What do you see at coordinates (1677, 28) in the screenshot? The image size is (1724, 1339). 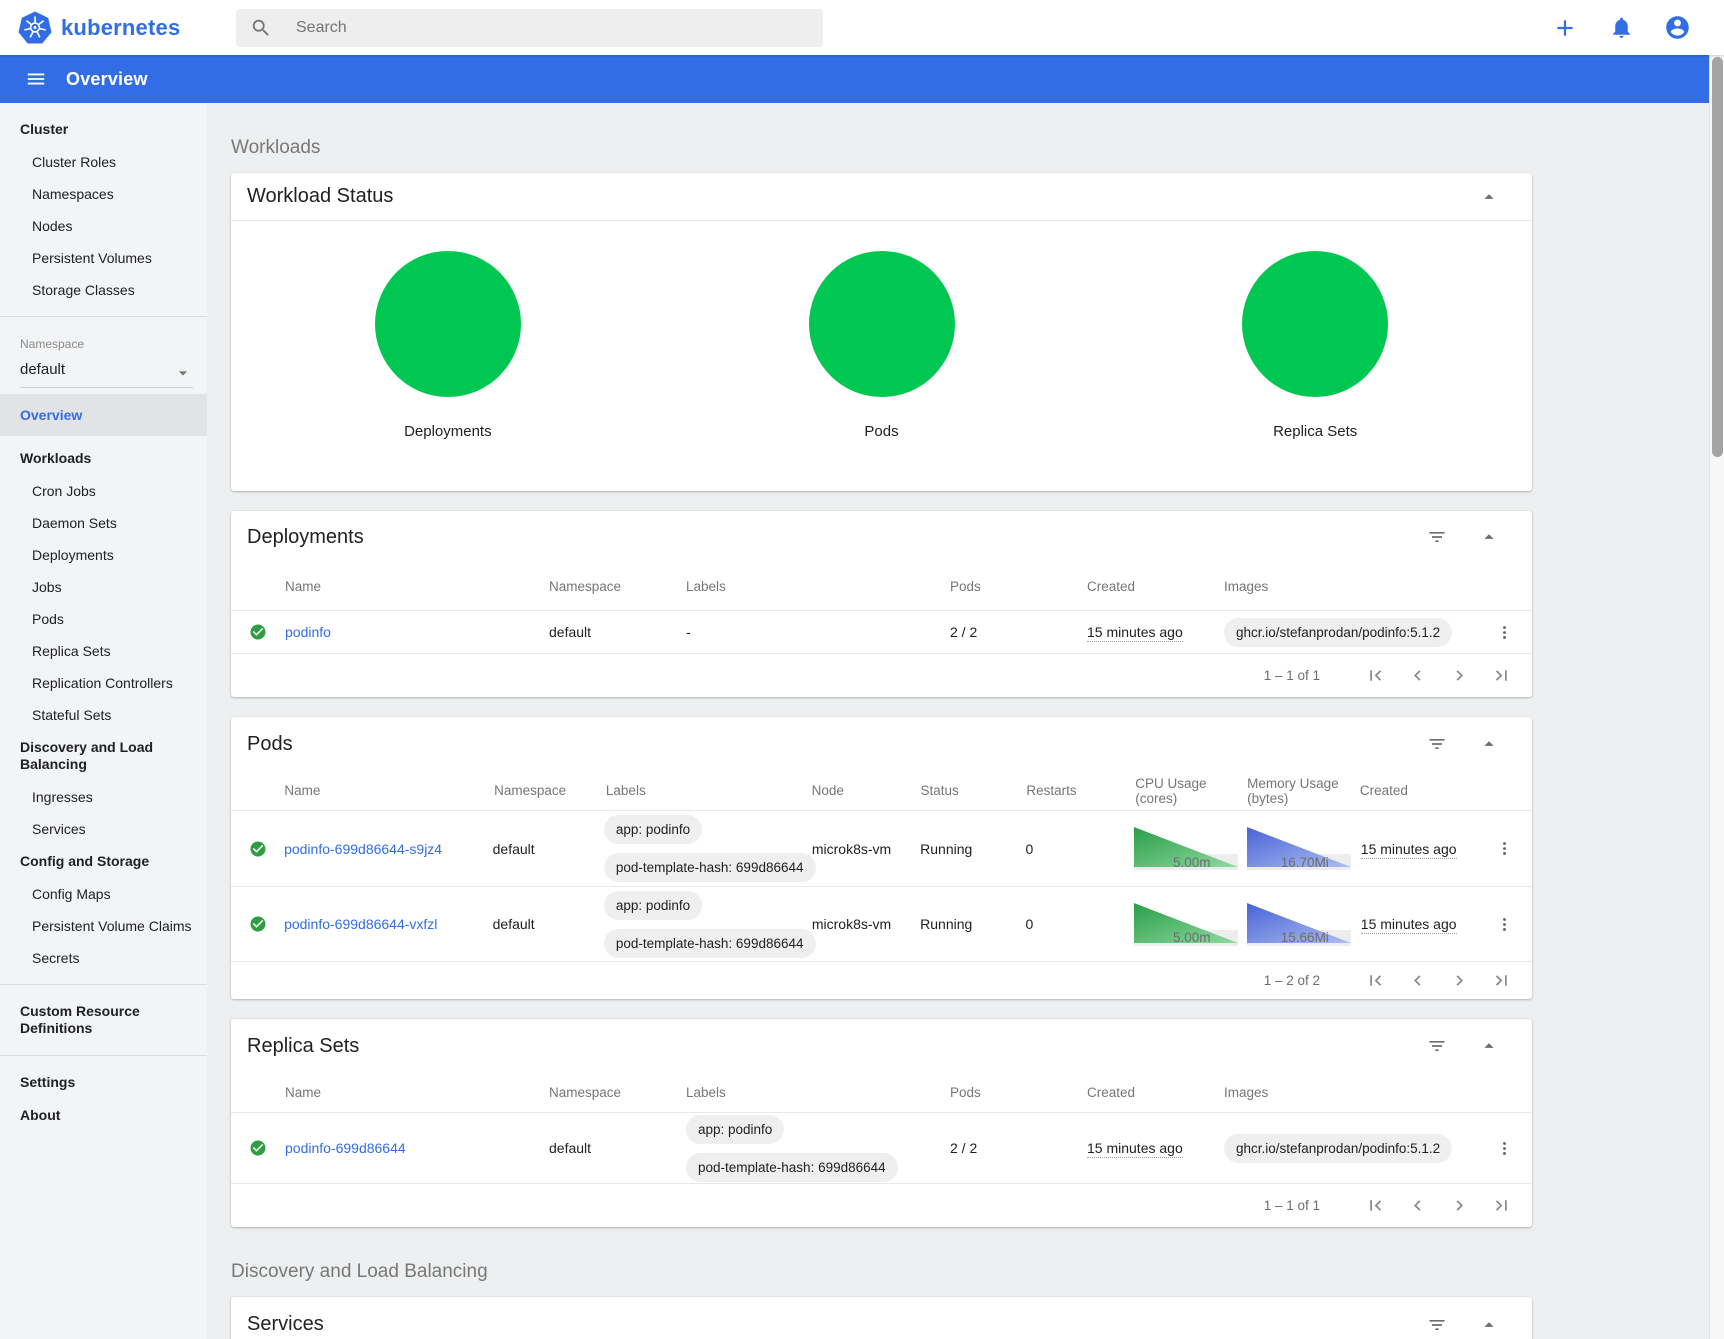 I see `account-button` at bounding box center [1677, 28].